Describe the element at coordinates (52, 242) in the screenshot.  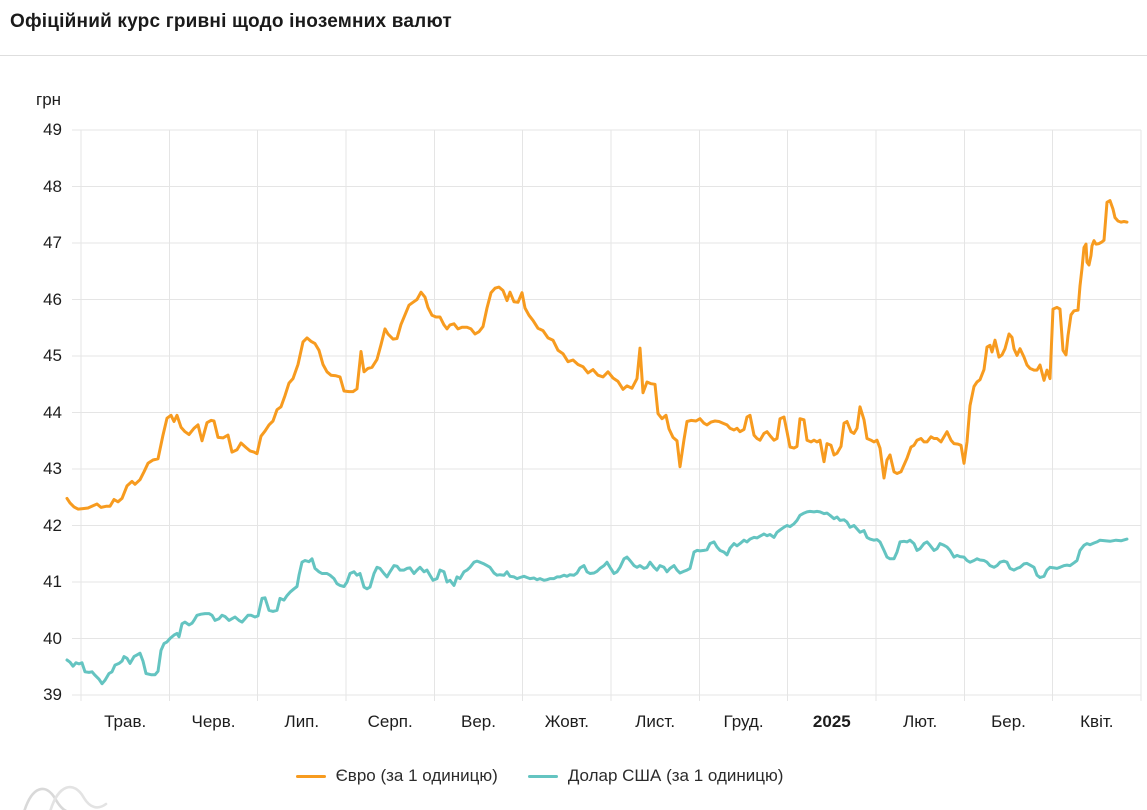
I see `y-axis-tick-label: 47` at that location.